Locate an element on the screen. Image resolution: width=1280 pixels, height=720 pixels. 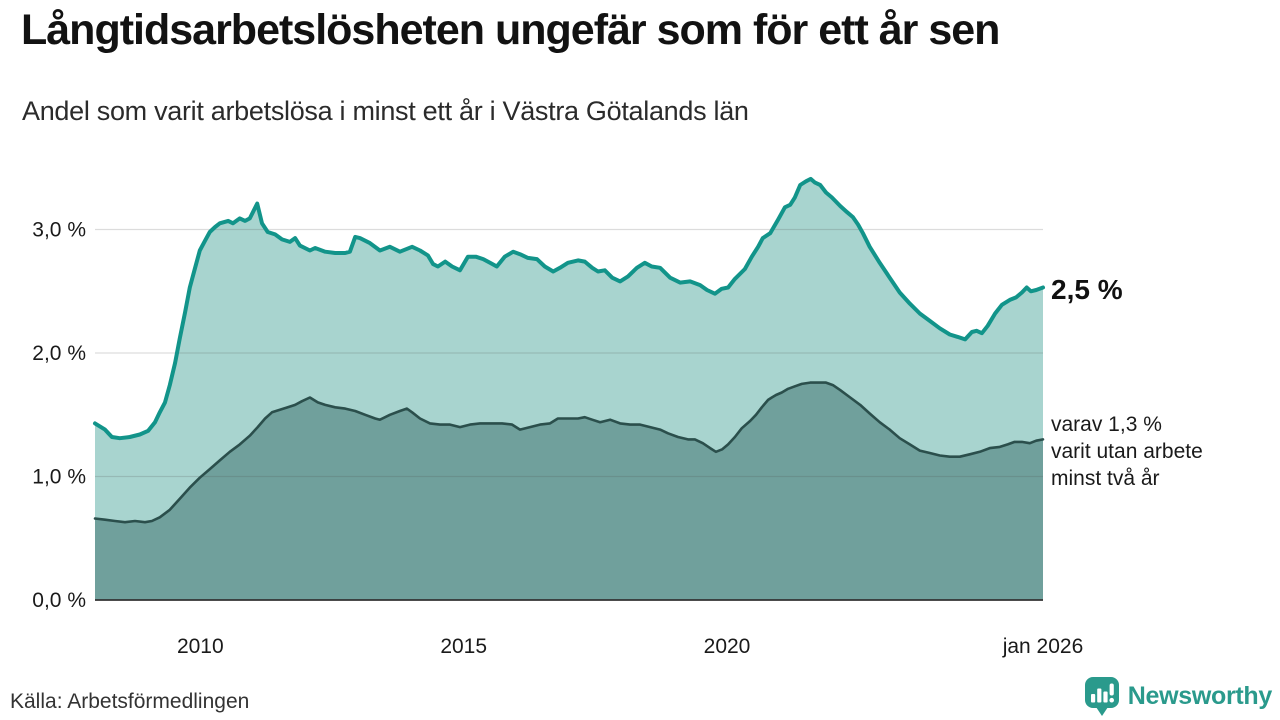
annotation-line: minst två år is located at coordinates (1105, 478).